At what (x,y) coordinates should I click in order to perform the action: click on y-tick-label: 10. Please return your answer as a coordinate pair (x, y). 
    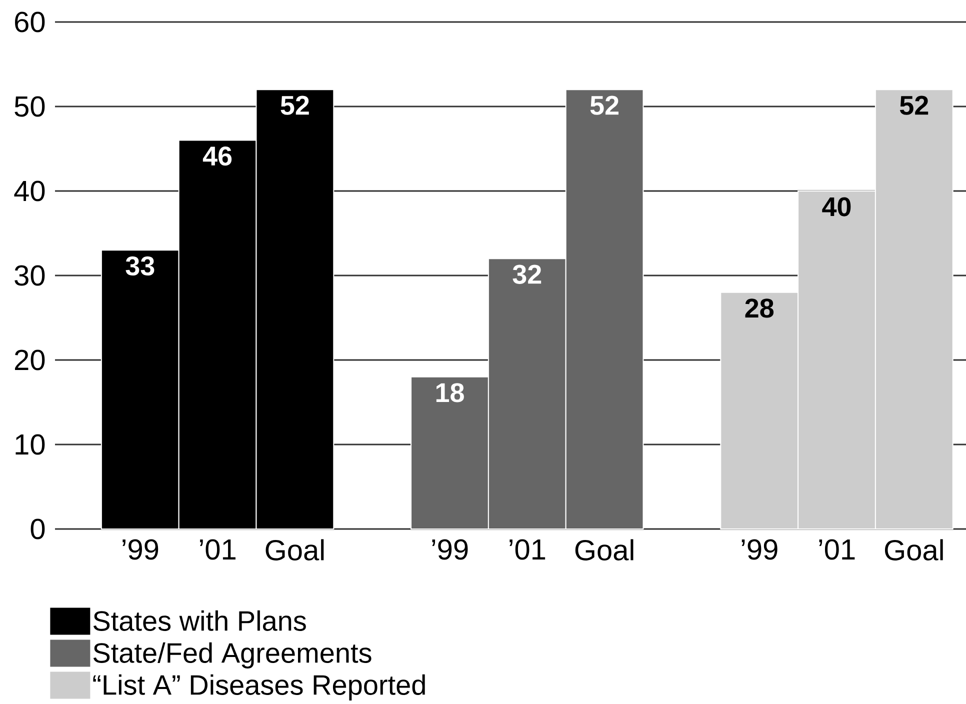
    Looking at the image, I should click on (30, 444).